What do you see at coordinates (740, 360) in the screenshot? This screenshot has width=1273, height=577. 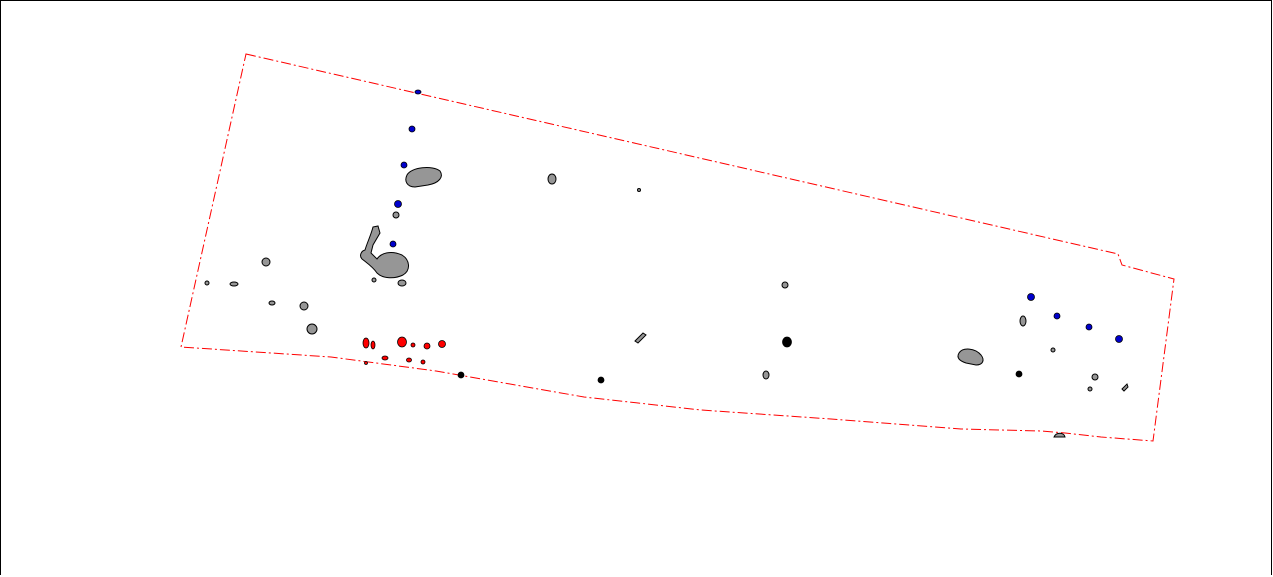 I see `black-features` at bounding box center [740, 360].